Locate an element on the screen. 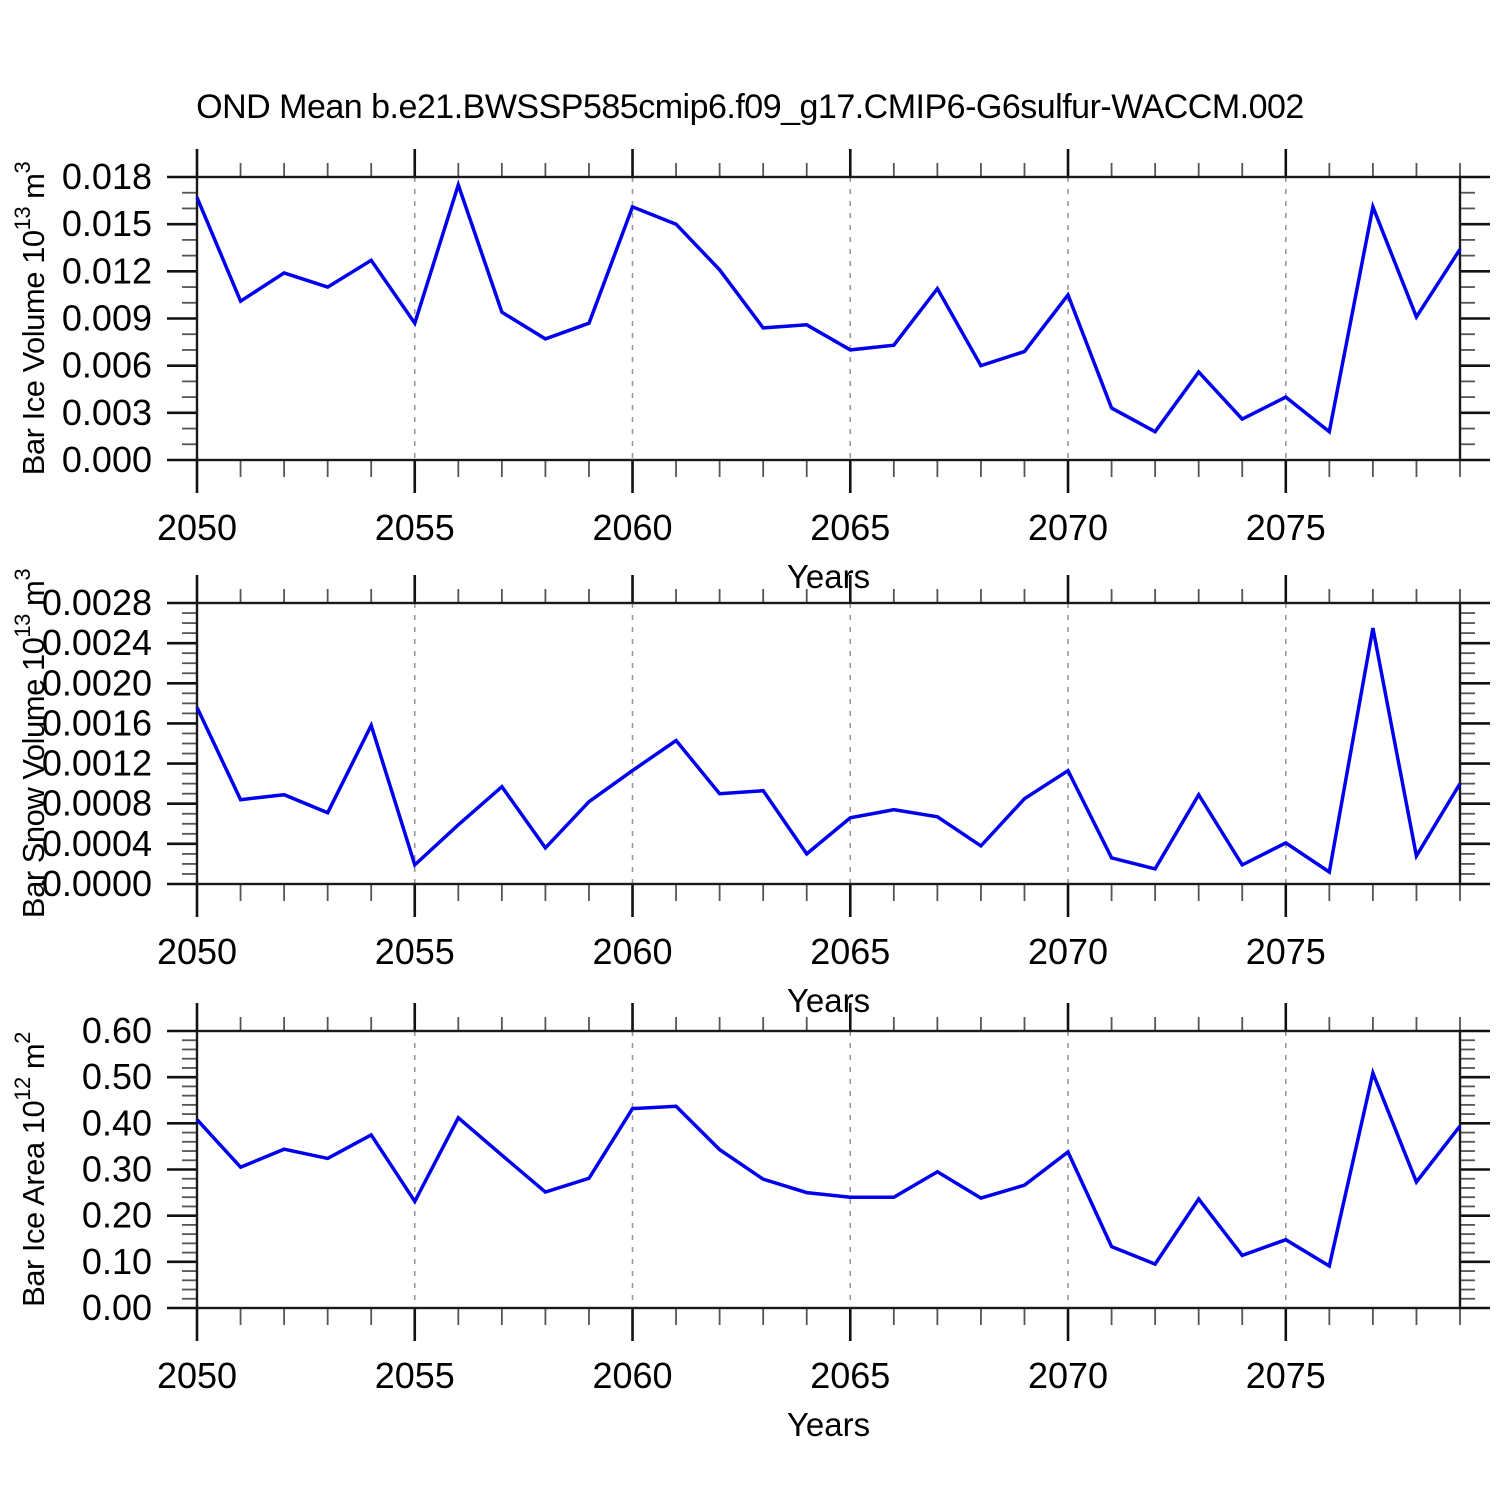 The image size is (1500, 1500). y-tick-label: 0.0012 is located at coordinates (97, 763).